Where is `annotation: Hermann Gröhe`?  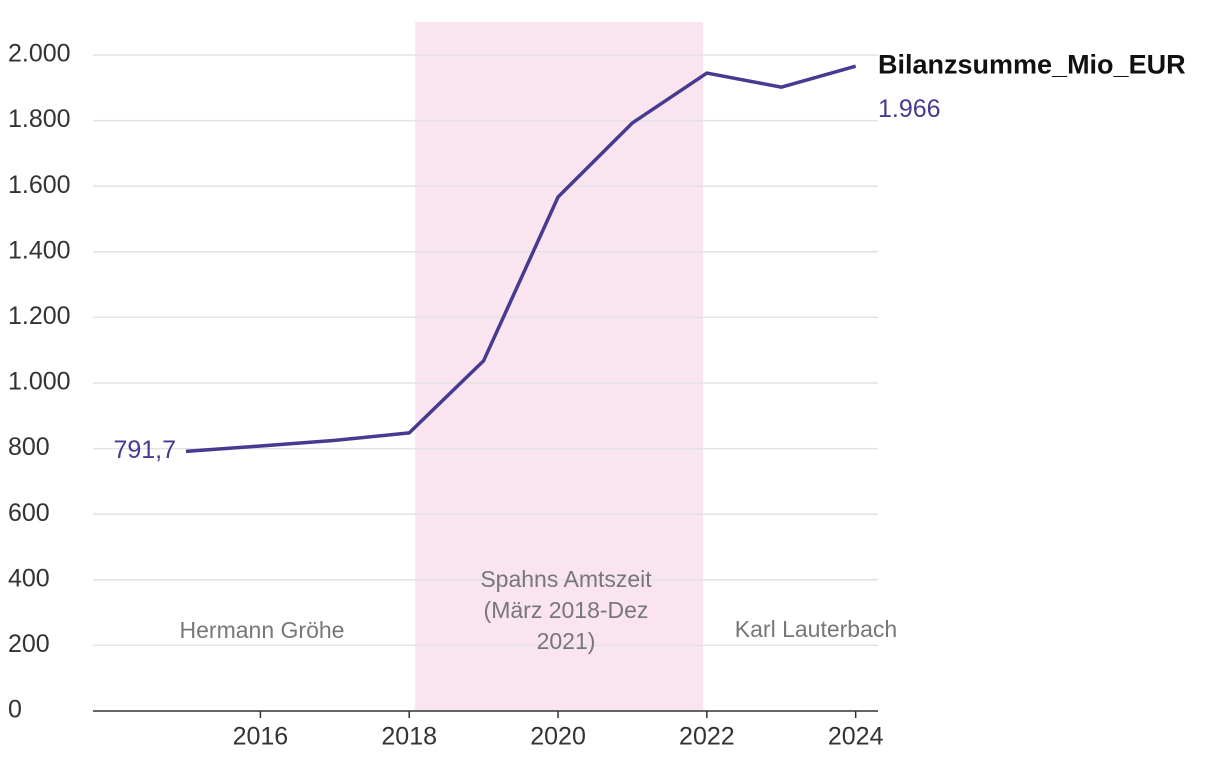
annotation: Hermann Gröhe is located at coordinates (262, 630).